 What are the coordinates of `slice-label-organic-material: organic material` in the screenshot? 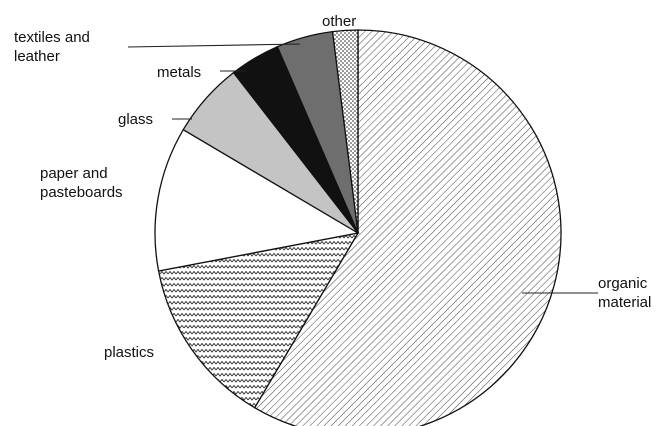 It's located at (624, 293).